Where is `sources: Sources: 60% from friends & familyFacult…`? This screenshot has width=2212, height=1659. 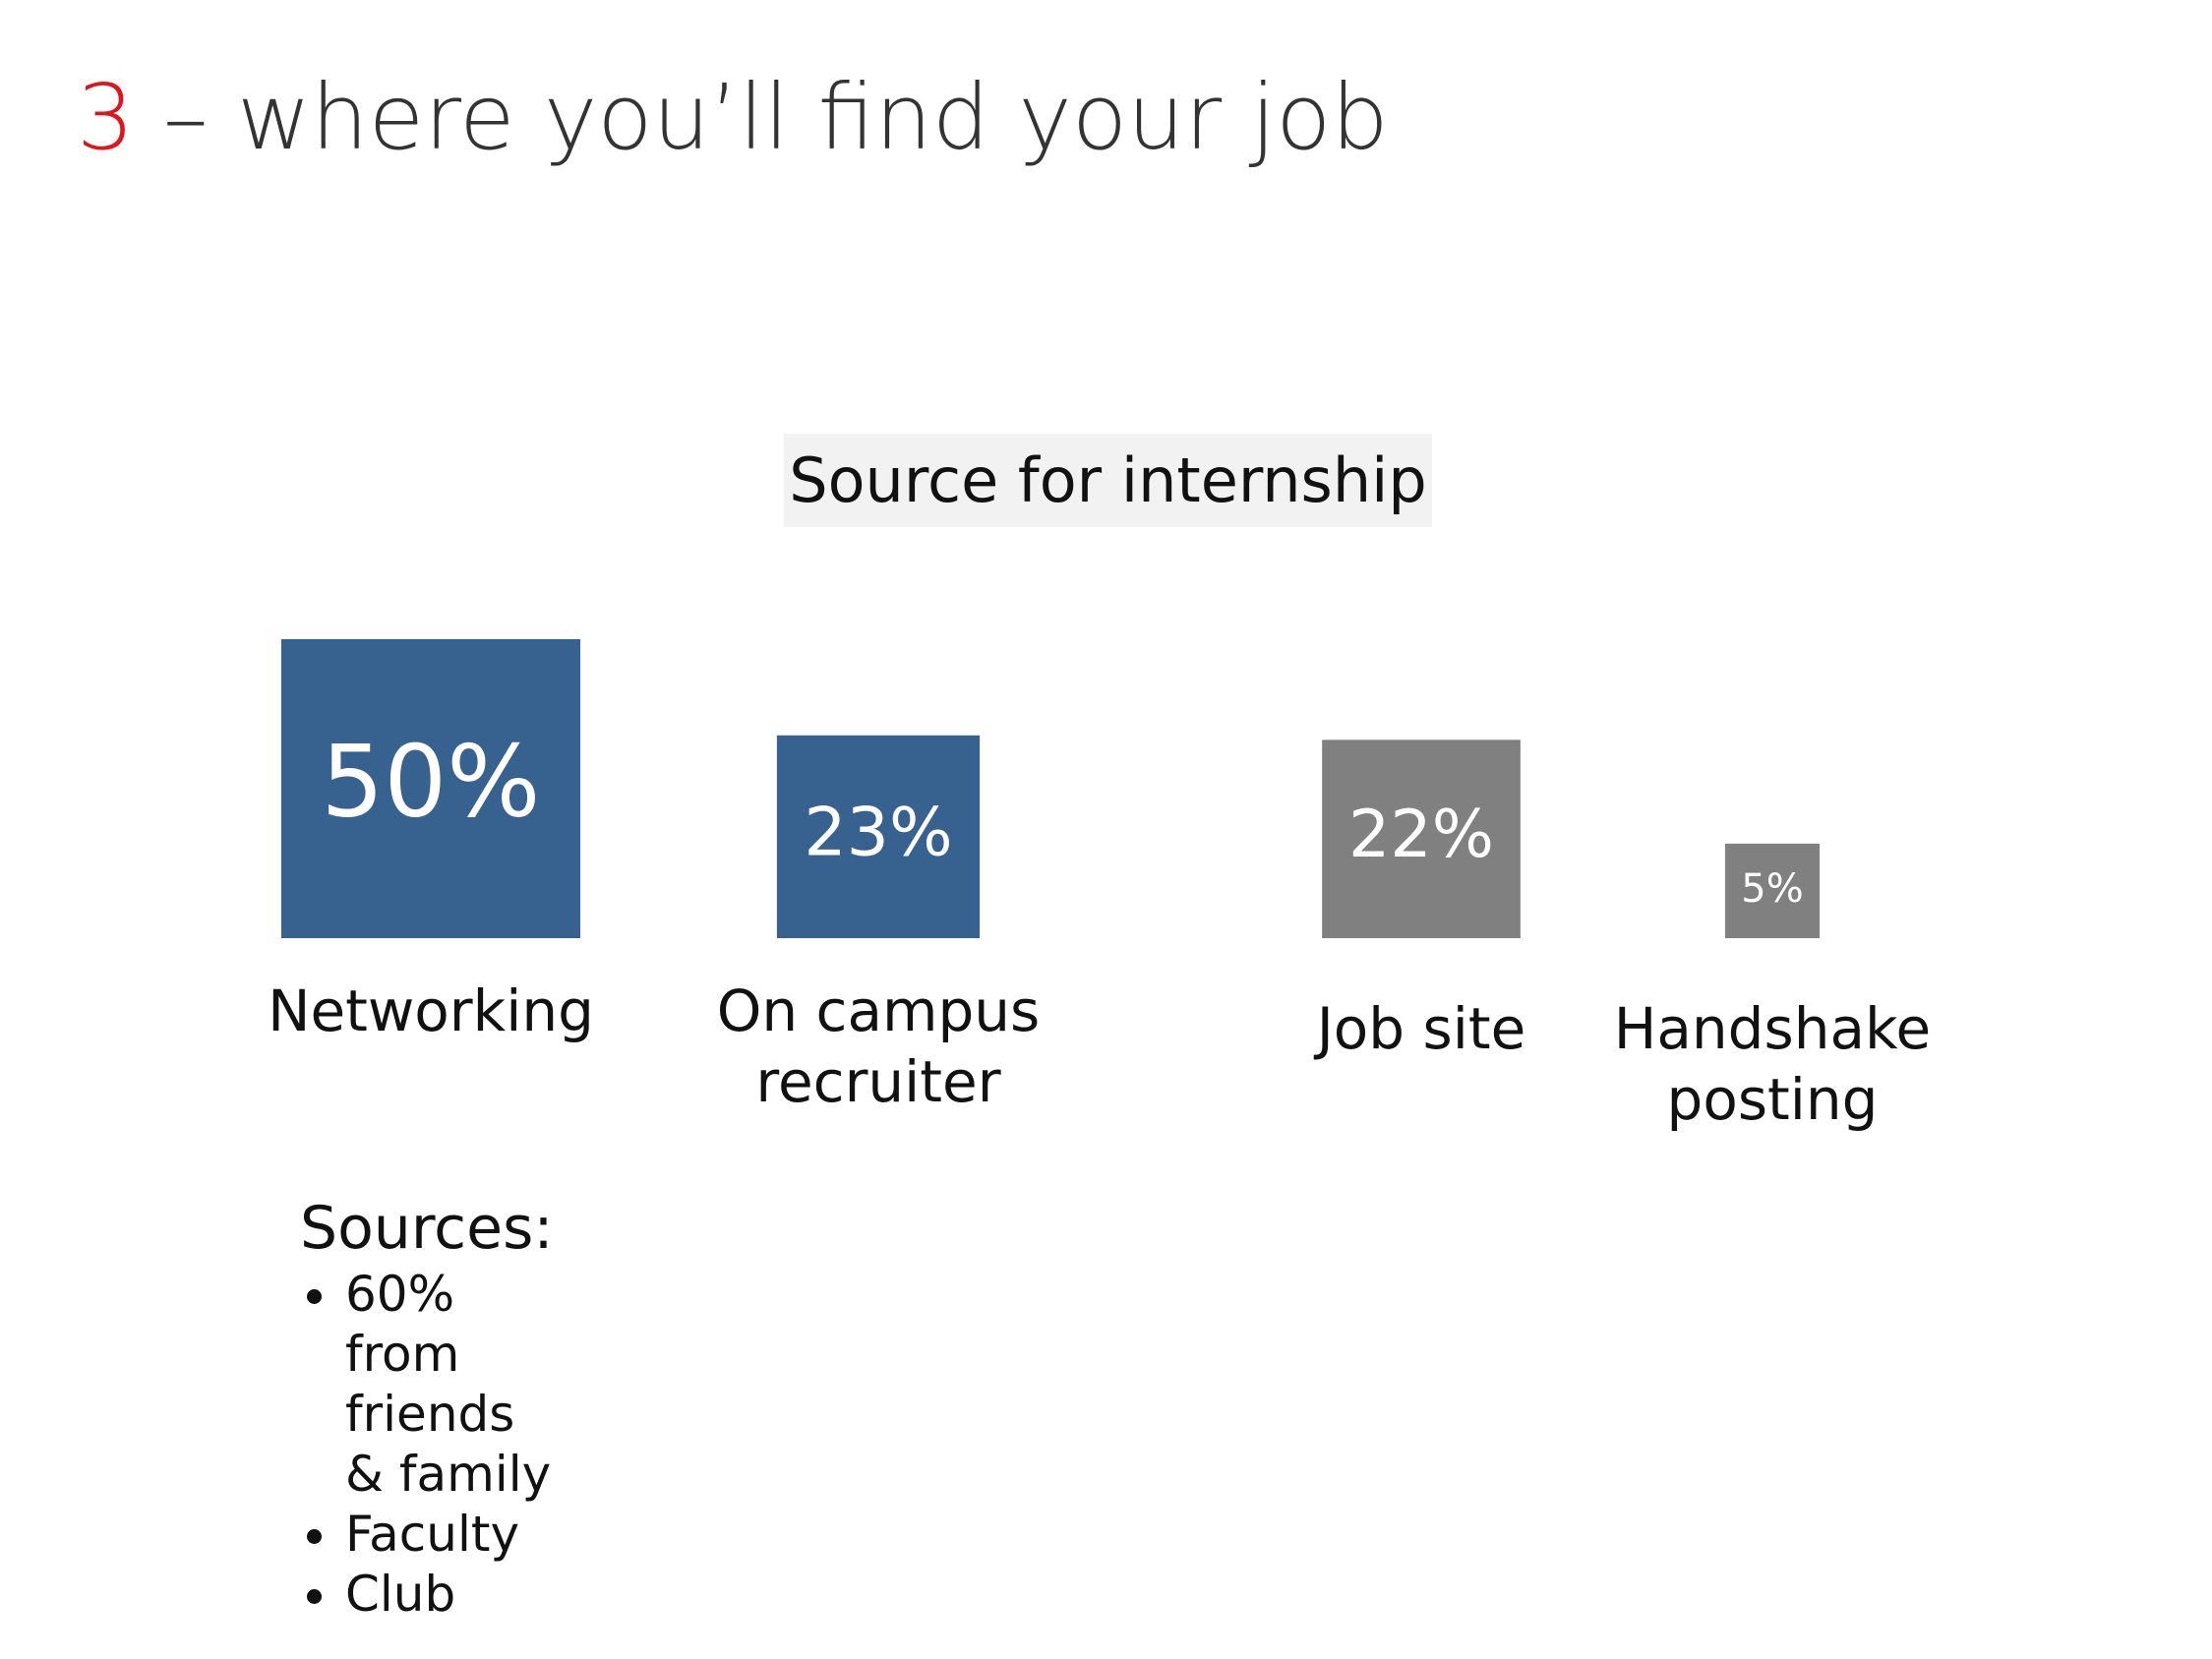
sources: Sources: 60% from friends & familyFacult… is located at coordinates (507, 1408).